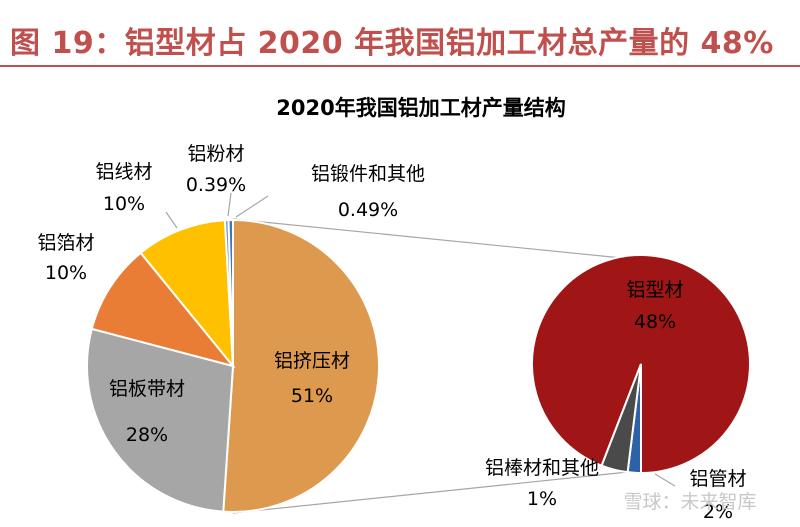 The height and width of the screenshot is (527, 800). Describe the element at coordinates (312, 361) in the screenshot. I see `label-name-extrusion: 铝挤压材` at that location.